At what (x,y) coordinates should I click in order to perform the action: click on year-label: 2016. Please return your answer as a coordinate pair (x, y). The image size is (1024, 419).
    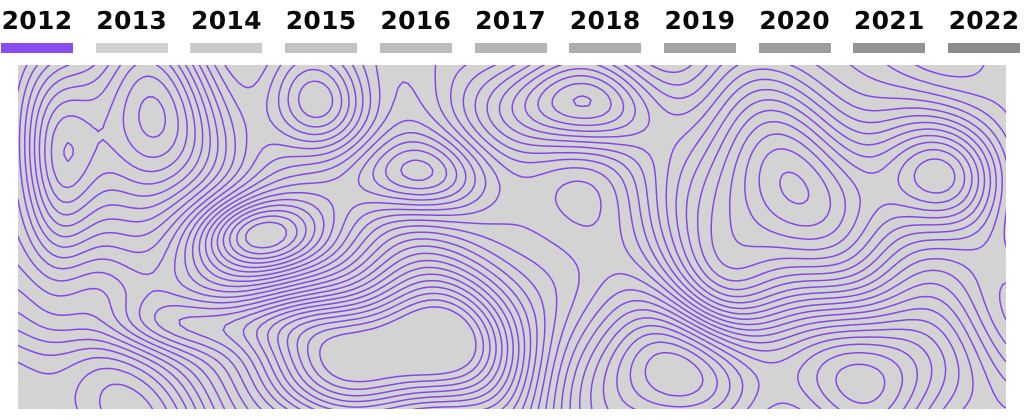
    Looking at the image, I should click on (416, 20).